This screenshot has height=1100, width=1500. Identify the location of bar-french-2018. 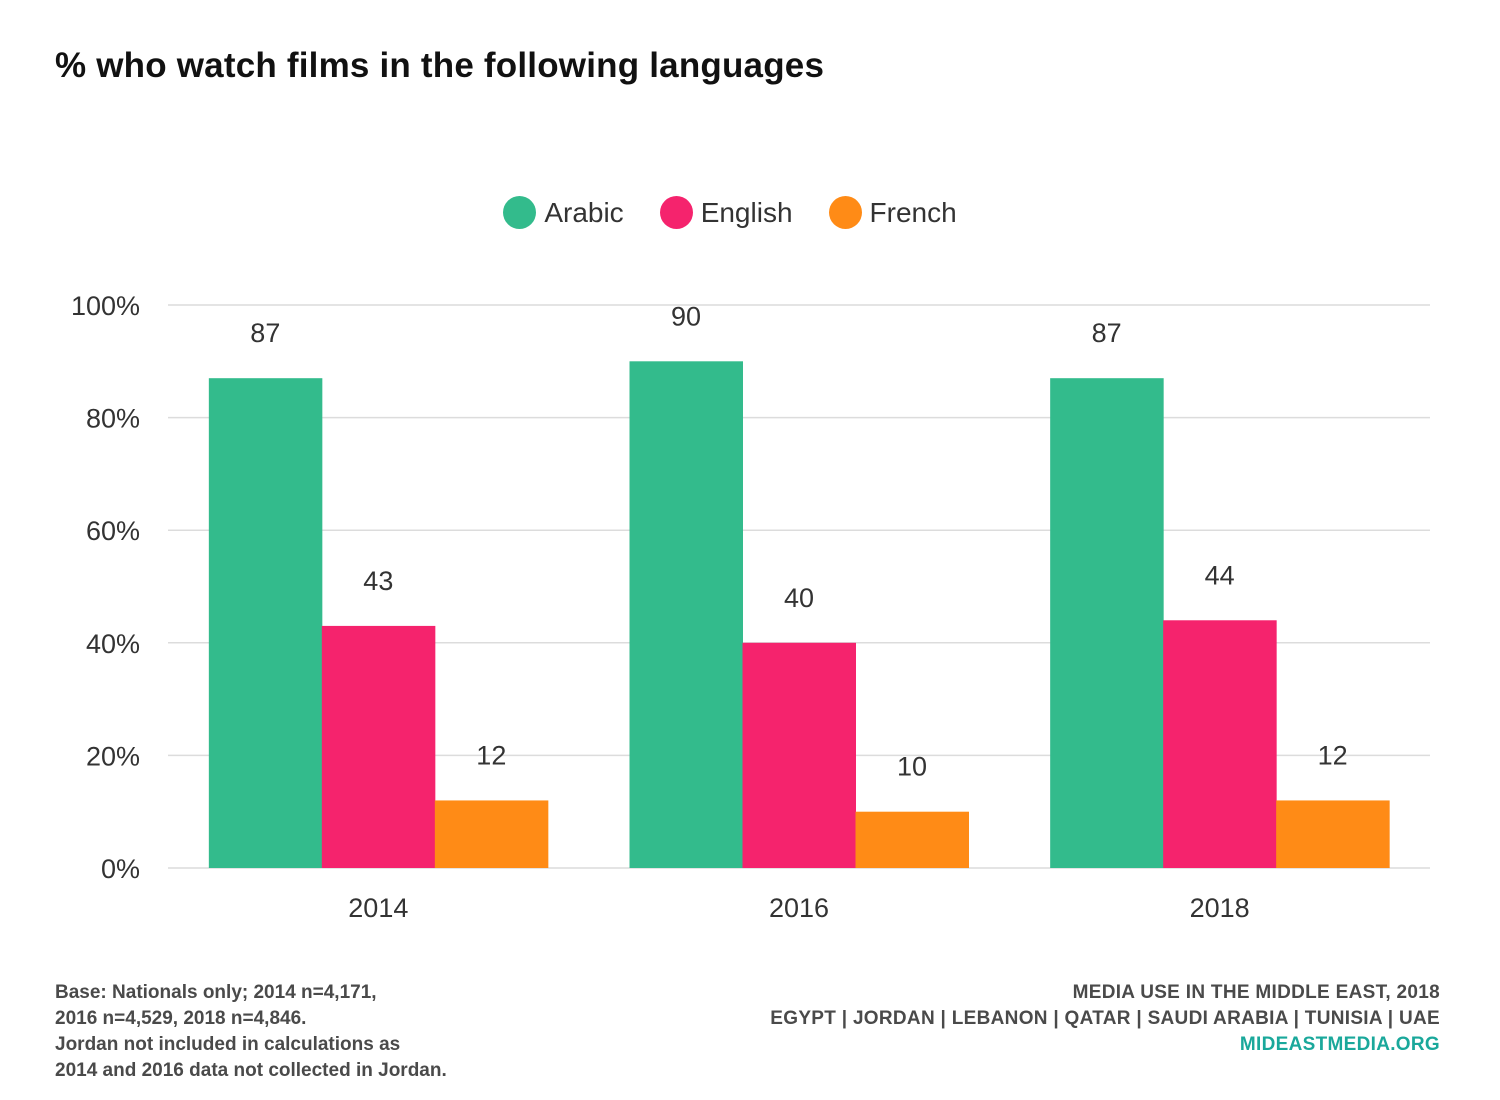
(1333, 834).